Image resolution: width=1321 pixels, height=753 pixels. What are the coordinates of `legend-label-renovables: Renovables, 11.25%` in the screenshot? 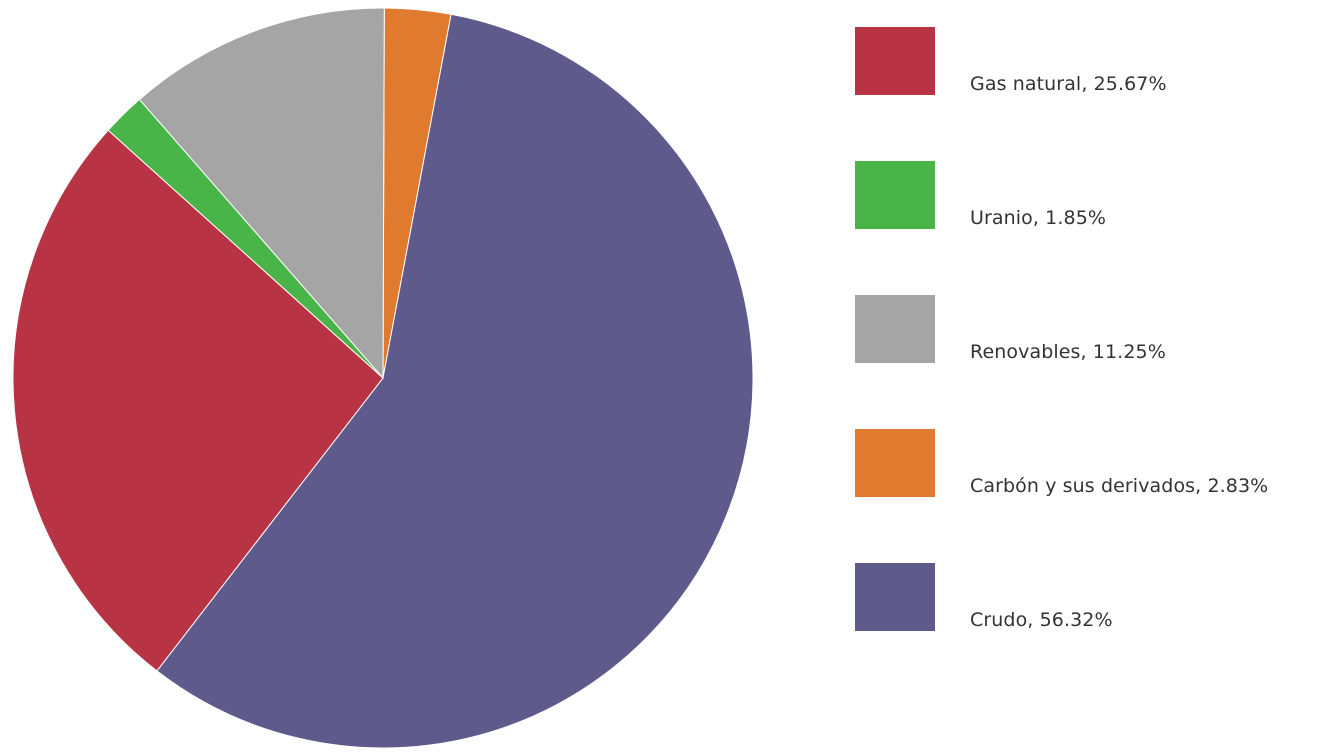 It's located at (1068, 352).